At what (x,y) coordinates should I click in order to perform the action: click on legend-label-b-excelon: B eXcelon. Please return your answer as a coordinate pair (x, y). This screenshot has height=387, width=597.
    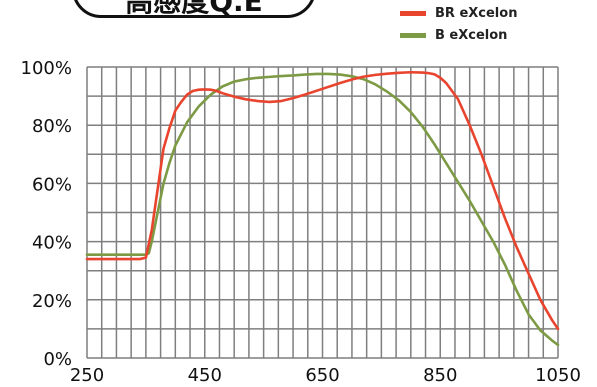
    Looking at the image, I should click on (471, 35).